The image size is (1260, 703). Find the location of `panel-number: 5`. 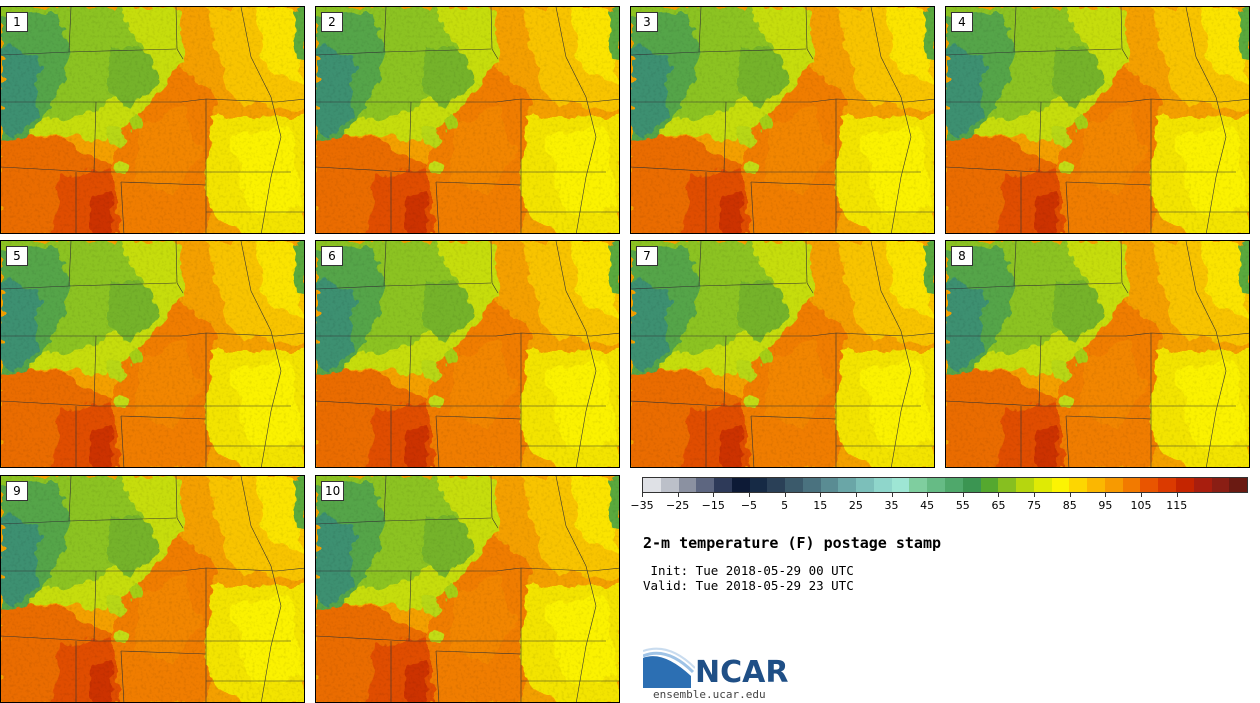

panel-number: 5 is located at coordinates (17, 256).